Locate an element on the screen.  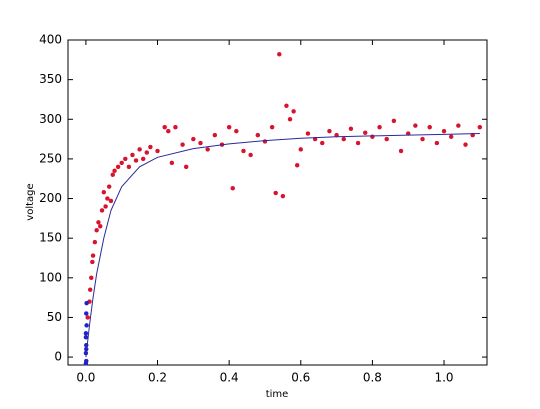
x-tick-label: 0.4 is located at coordinates (229, 378).